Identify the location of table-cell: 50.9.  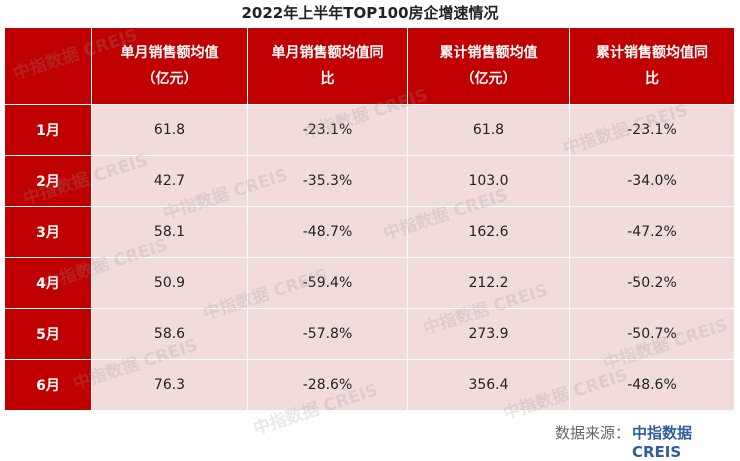
(170, 283).